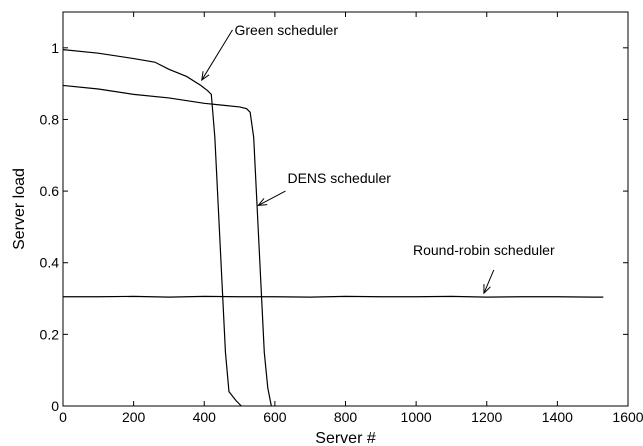 This screenshot has height=446, width=643. What do you see at coordinates (55, 48) in the screenshot?
I see `y-tick-label: 1` at bounding box center [55, 48].